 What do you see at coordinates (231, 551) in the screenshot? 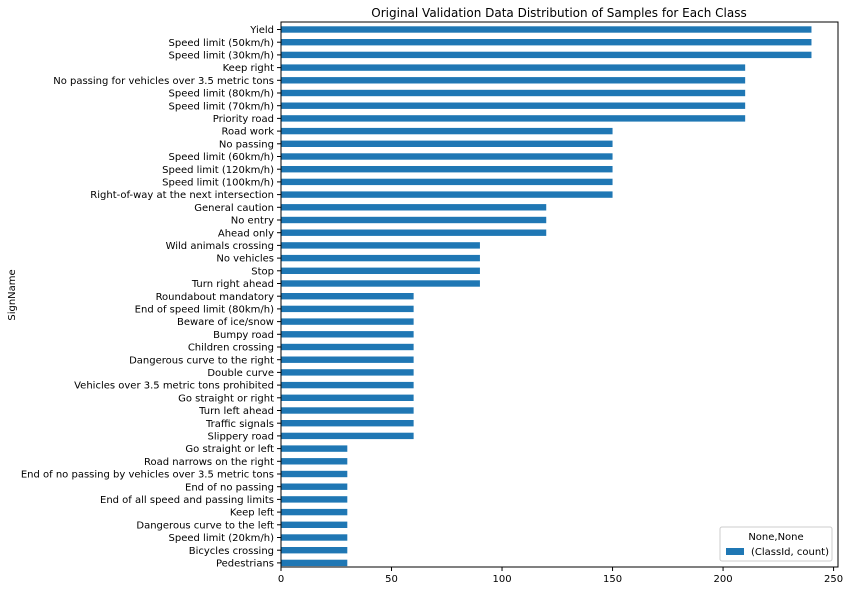
I see `y-tick-label: Bicycles crossing` at bounding box center [231, 551].